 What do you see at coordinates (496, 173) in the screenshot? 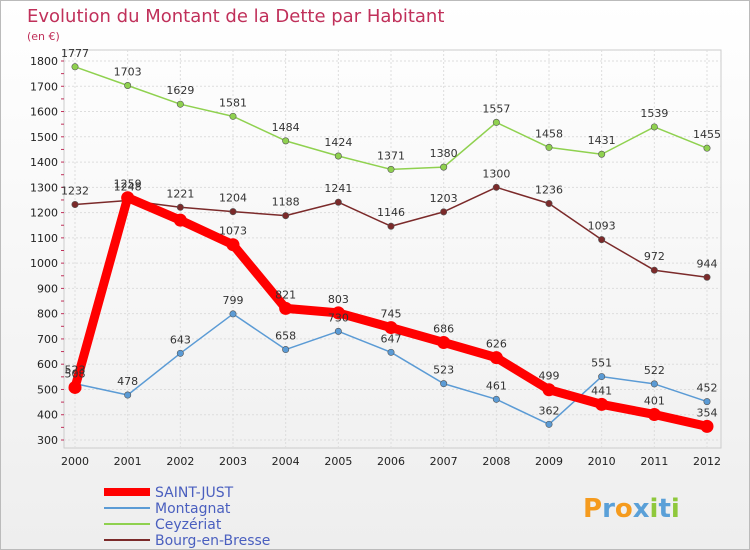
I see `data-label: 1300` at bounding box center [496, 173].